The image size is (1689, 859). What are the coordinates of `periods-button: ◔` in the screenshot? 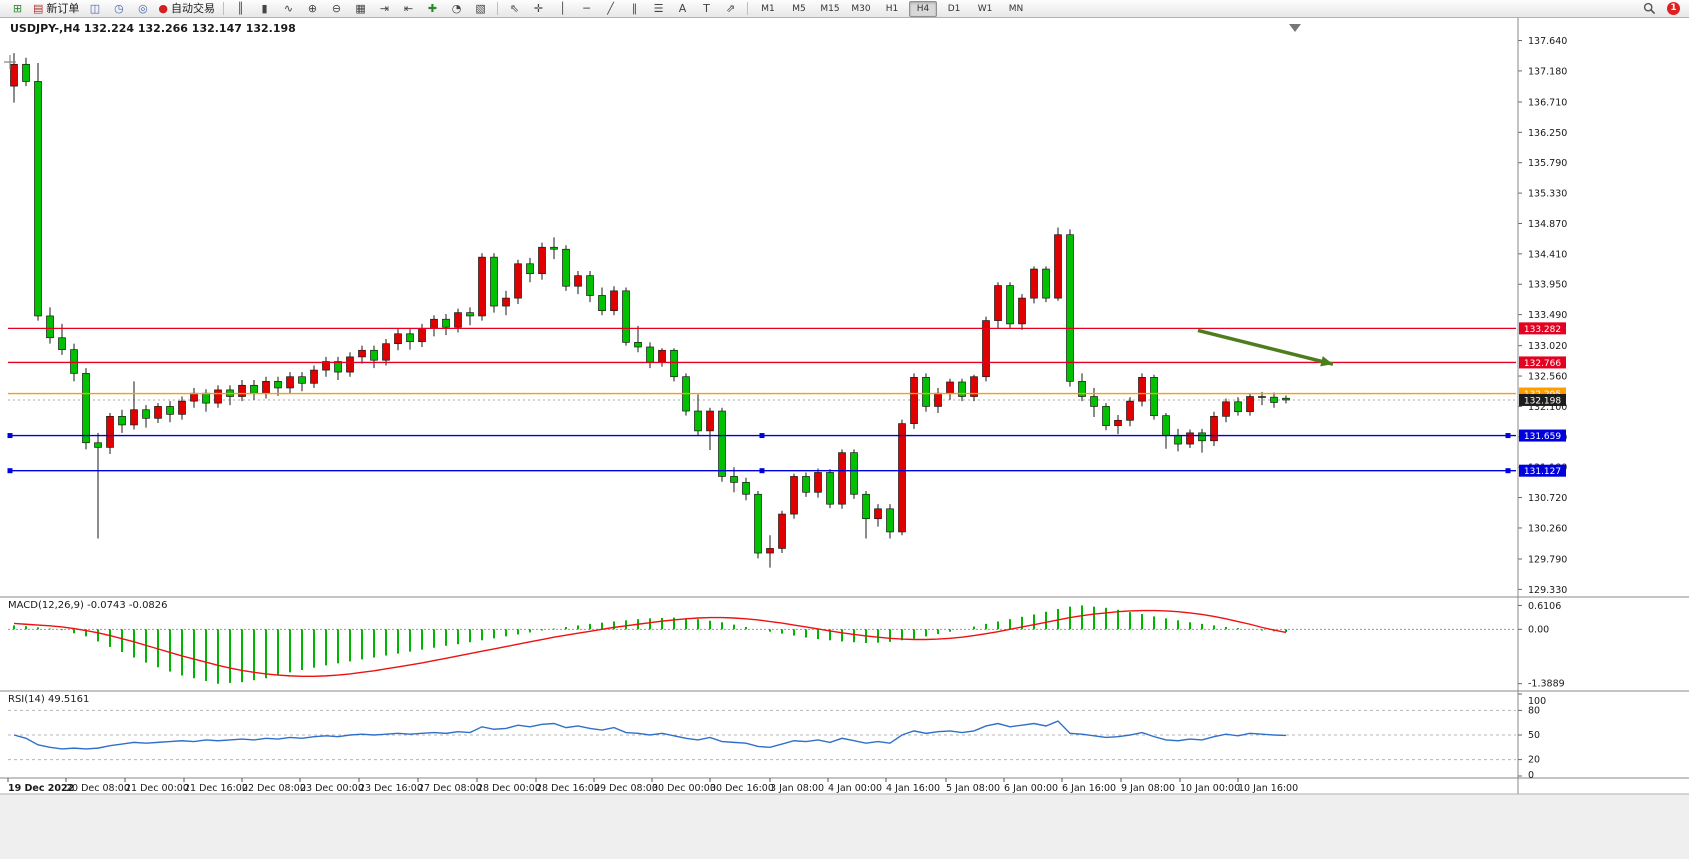 It's located at (456, 8).